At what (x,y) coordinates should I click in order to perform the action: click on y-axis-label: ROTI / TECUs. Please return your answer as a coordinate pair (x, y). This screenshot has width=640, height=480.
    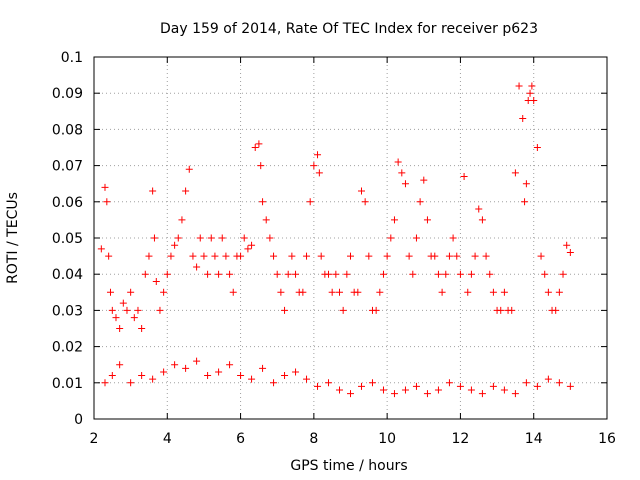
    Looking at the image, I should click on (13, 238).